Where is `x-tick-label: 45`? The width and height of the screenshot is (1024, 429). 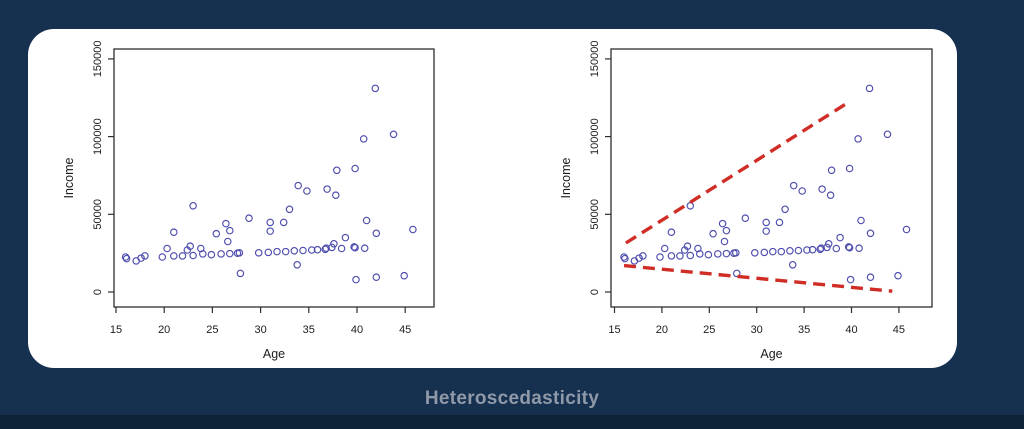 x-tick-label: 45 is located at coordinates (899, 330).